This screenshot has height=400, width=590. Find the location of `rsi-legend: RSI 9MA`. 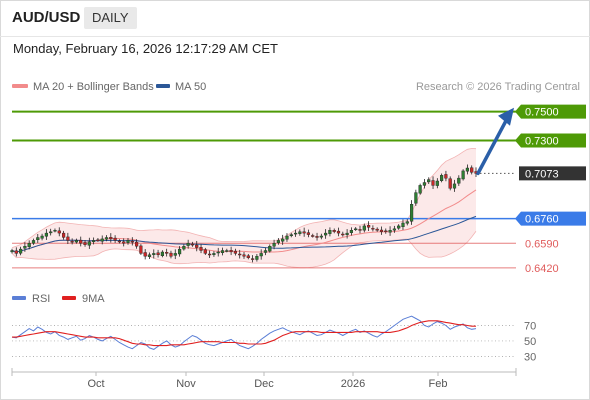

rsi-legend: RSI 9MA is located at coordinates (58, 299).